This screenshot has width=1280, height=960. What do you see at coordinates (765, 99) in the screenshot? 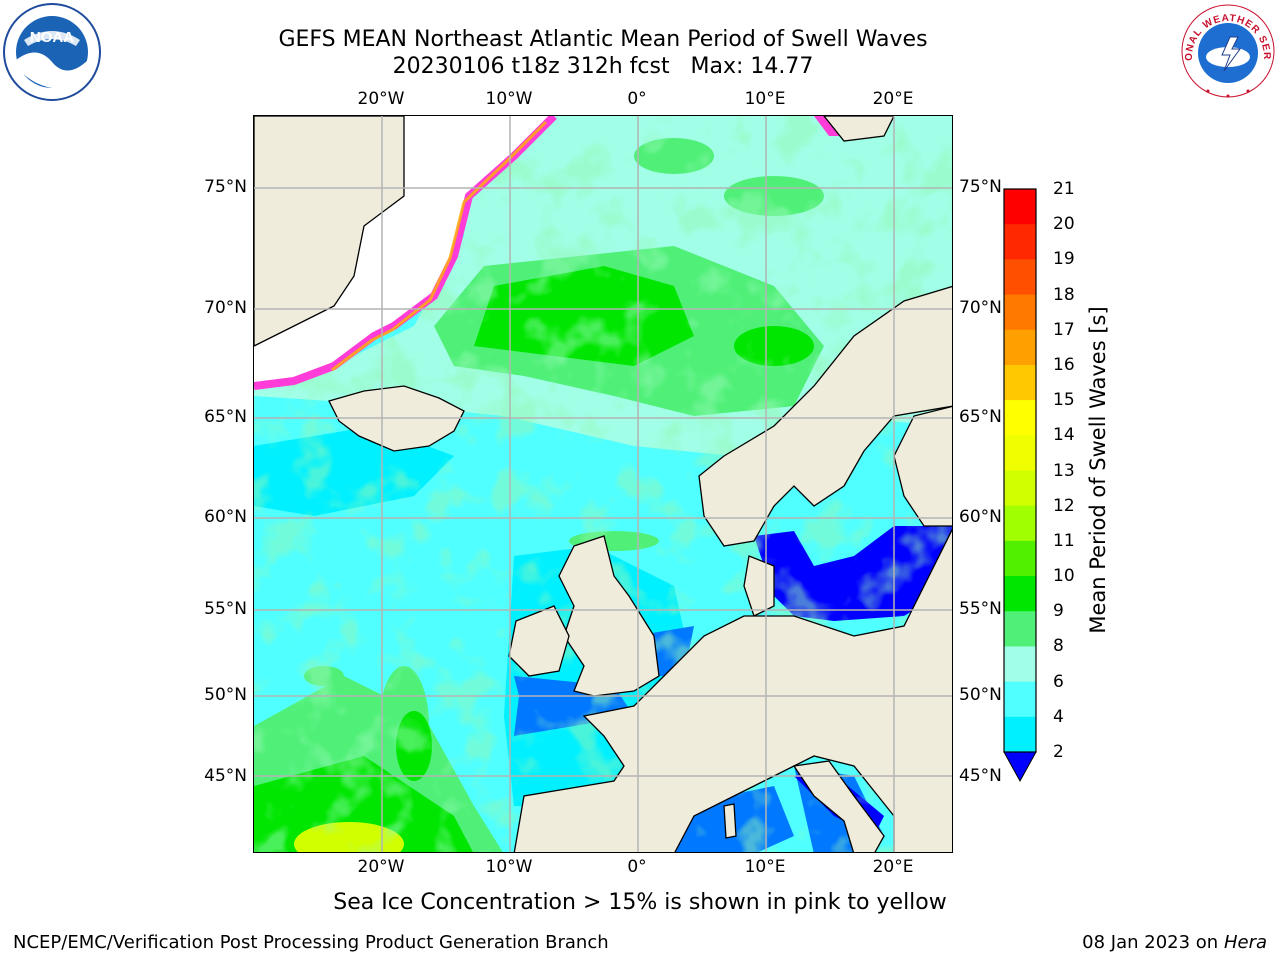
I see `lon-tick-top-10e: 10°E` at bounding box center [765, 99].